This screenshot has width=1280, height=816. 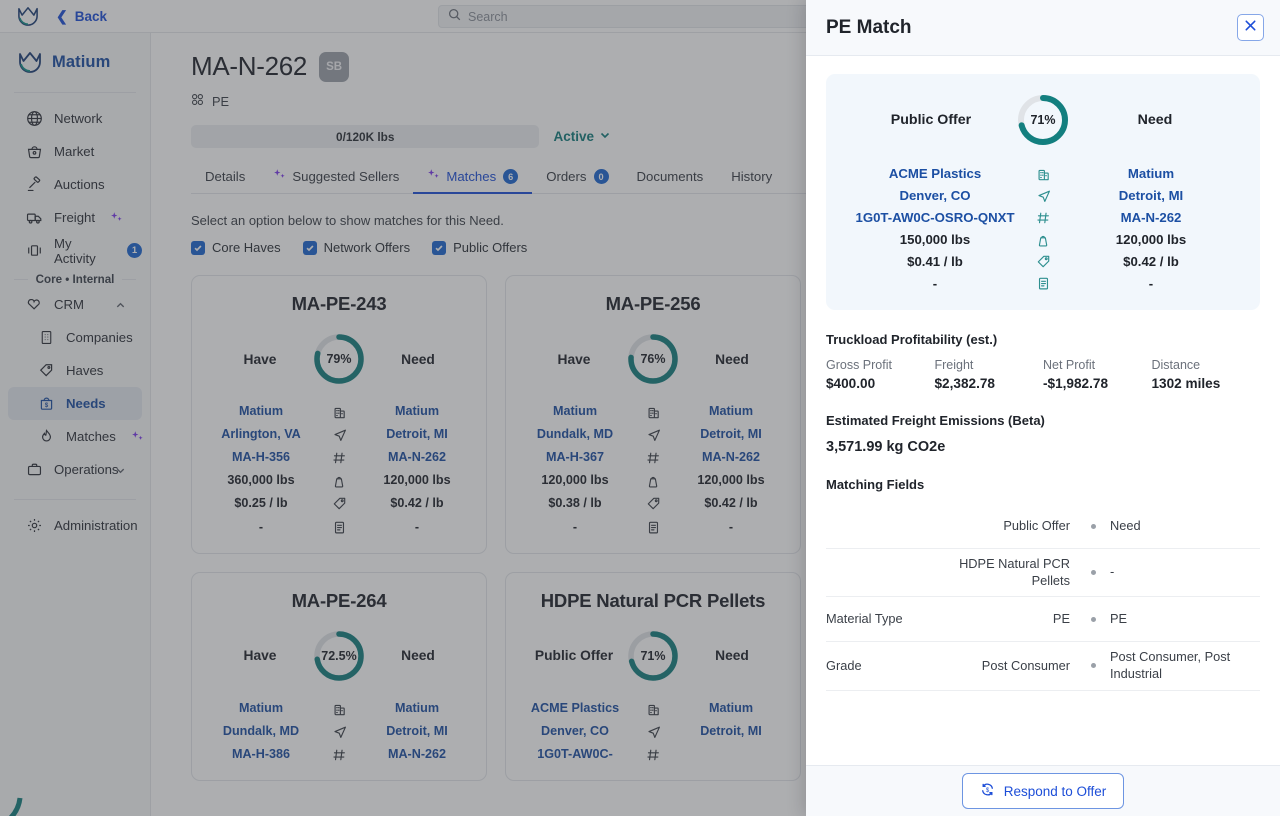 I want to click on sidebar-item-label: My Activity, so click(x=75, y=250).